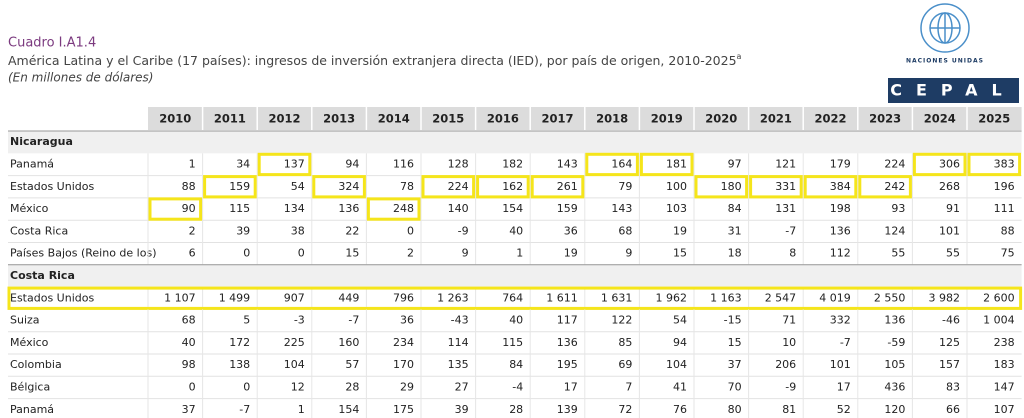 The width and height of the screenshot is (1024, 418). I want to click on emblem-text: NACIONES UNIDAS, so click(945, 61).